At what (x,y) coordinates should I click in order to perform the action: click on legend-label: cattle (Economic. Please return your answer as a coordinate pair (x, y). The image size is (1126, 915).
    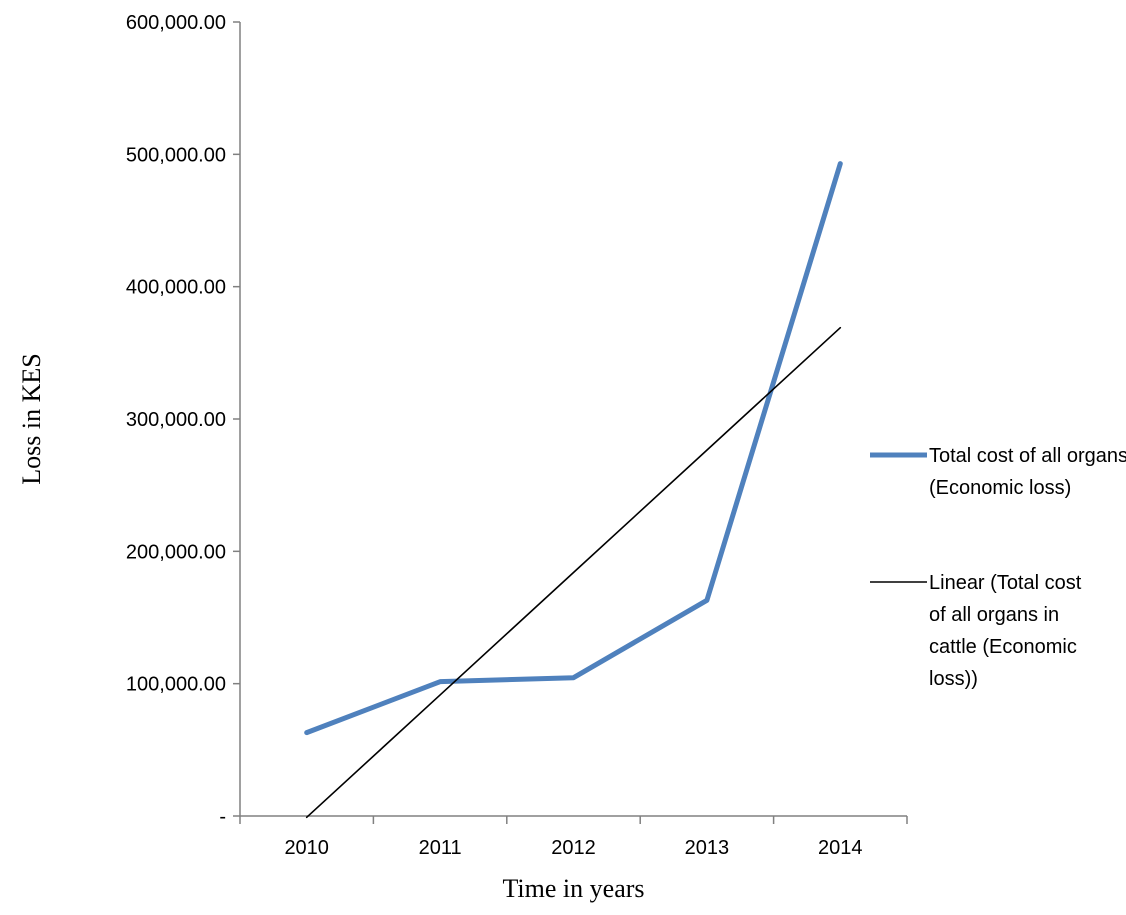
    Looking at the image, I should click on (1003, 647).